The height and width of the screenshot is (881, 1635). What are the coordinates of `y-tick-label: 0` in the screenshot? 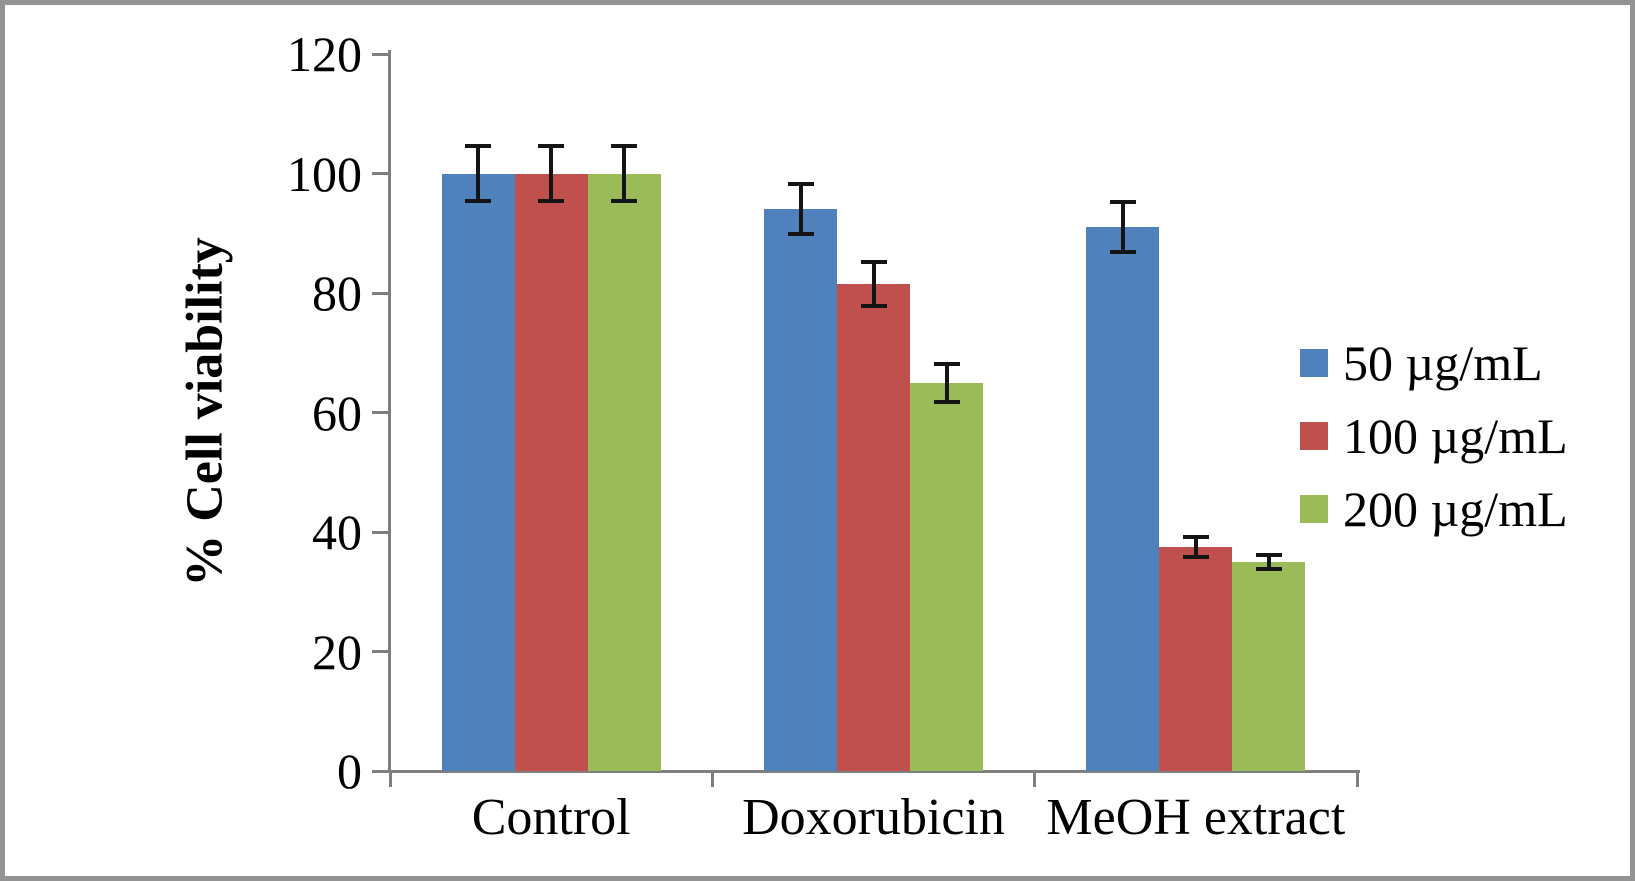 It's located at (349, 771).